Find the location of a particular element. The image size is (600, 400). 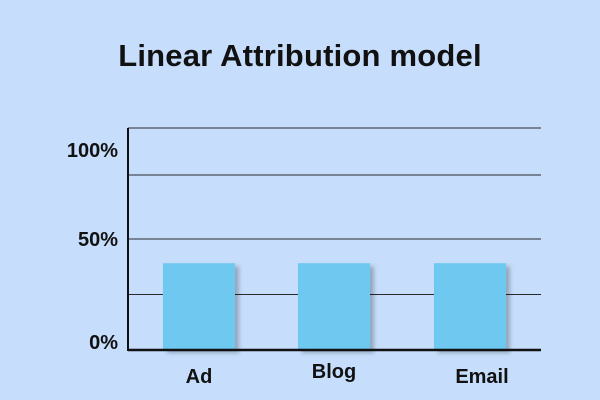

x-tick-label: Email is located at coordinates (481, 377).